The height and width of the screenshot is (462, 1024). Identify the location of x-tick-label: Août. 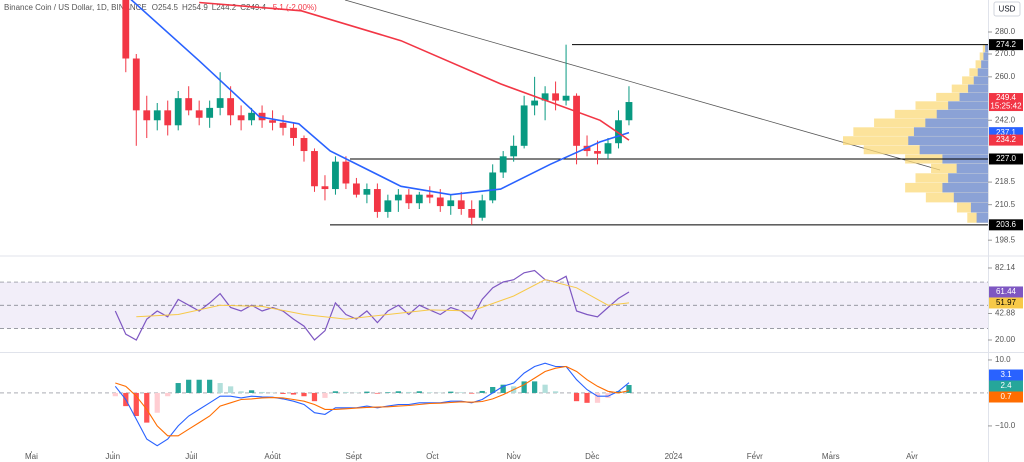
(272, 456).